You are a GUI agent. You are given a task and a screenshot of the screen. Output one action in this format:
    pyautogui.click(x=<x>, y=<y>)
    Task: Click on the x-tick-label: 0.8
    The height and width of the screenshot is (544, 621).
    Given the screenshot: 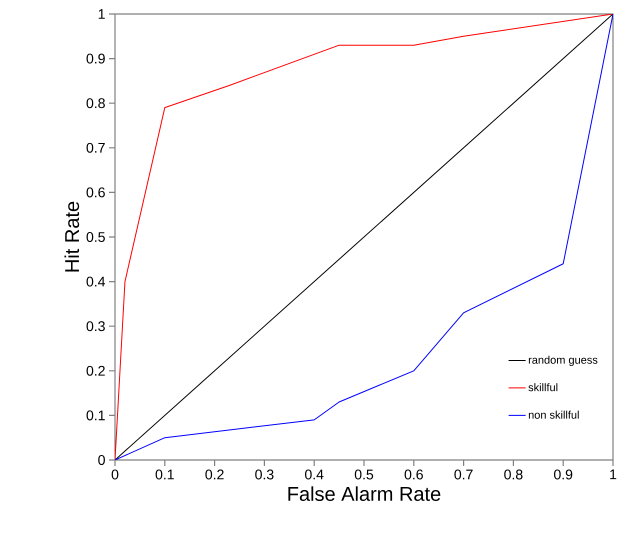 What is the action you would take?
    pyautogui.click(x=513, y=475)
    